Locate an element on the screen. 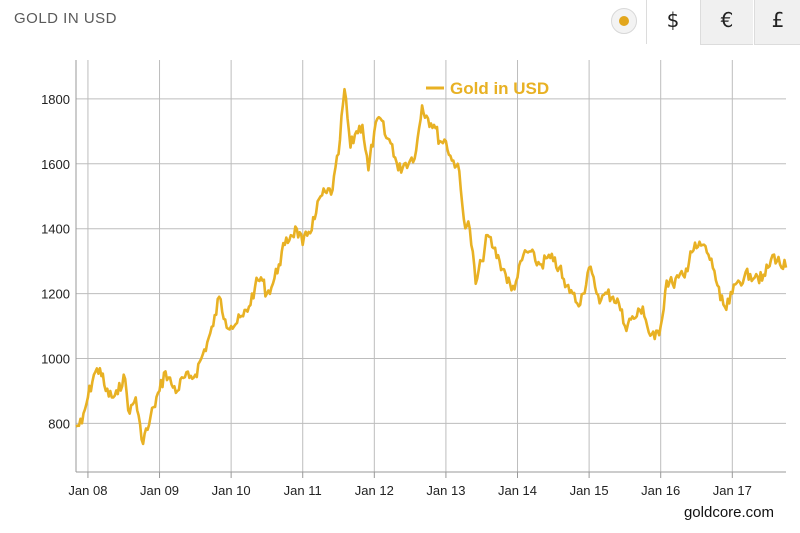  x-tick-label: Jan 16 is located at coordinates (660, 490).